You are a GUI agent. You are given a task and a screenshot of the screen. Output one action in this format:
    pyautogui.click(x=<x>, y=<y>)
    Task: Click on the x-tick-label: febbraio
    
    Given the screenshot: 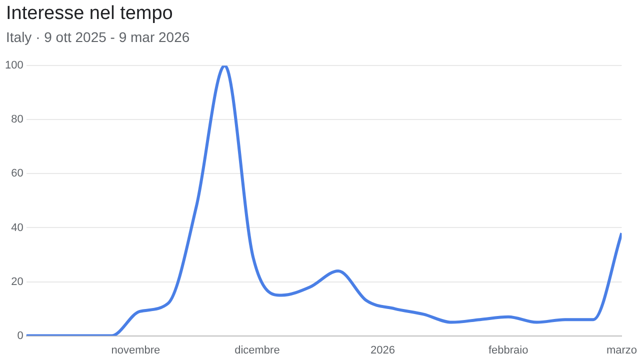 What is the action you would take?
    pyautogui.click(x=508, y=350)
    